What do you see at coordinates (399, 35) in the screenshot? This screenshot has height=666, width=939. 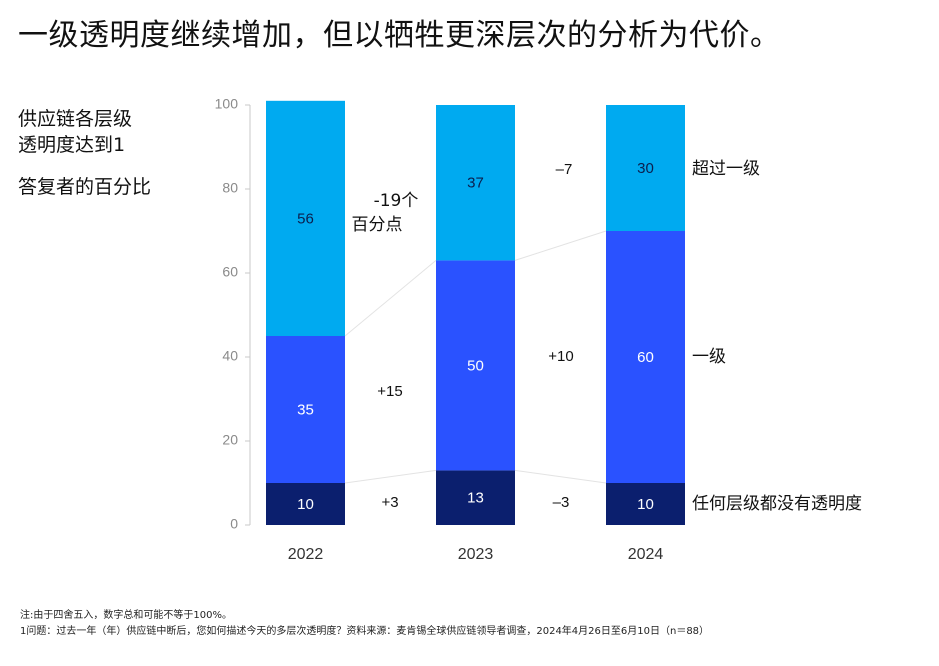 I see `chart-title: 一级透明度继续增加，但以牺牲更深层次的分析为代价。` at bounding box center [399, 35].